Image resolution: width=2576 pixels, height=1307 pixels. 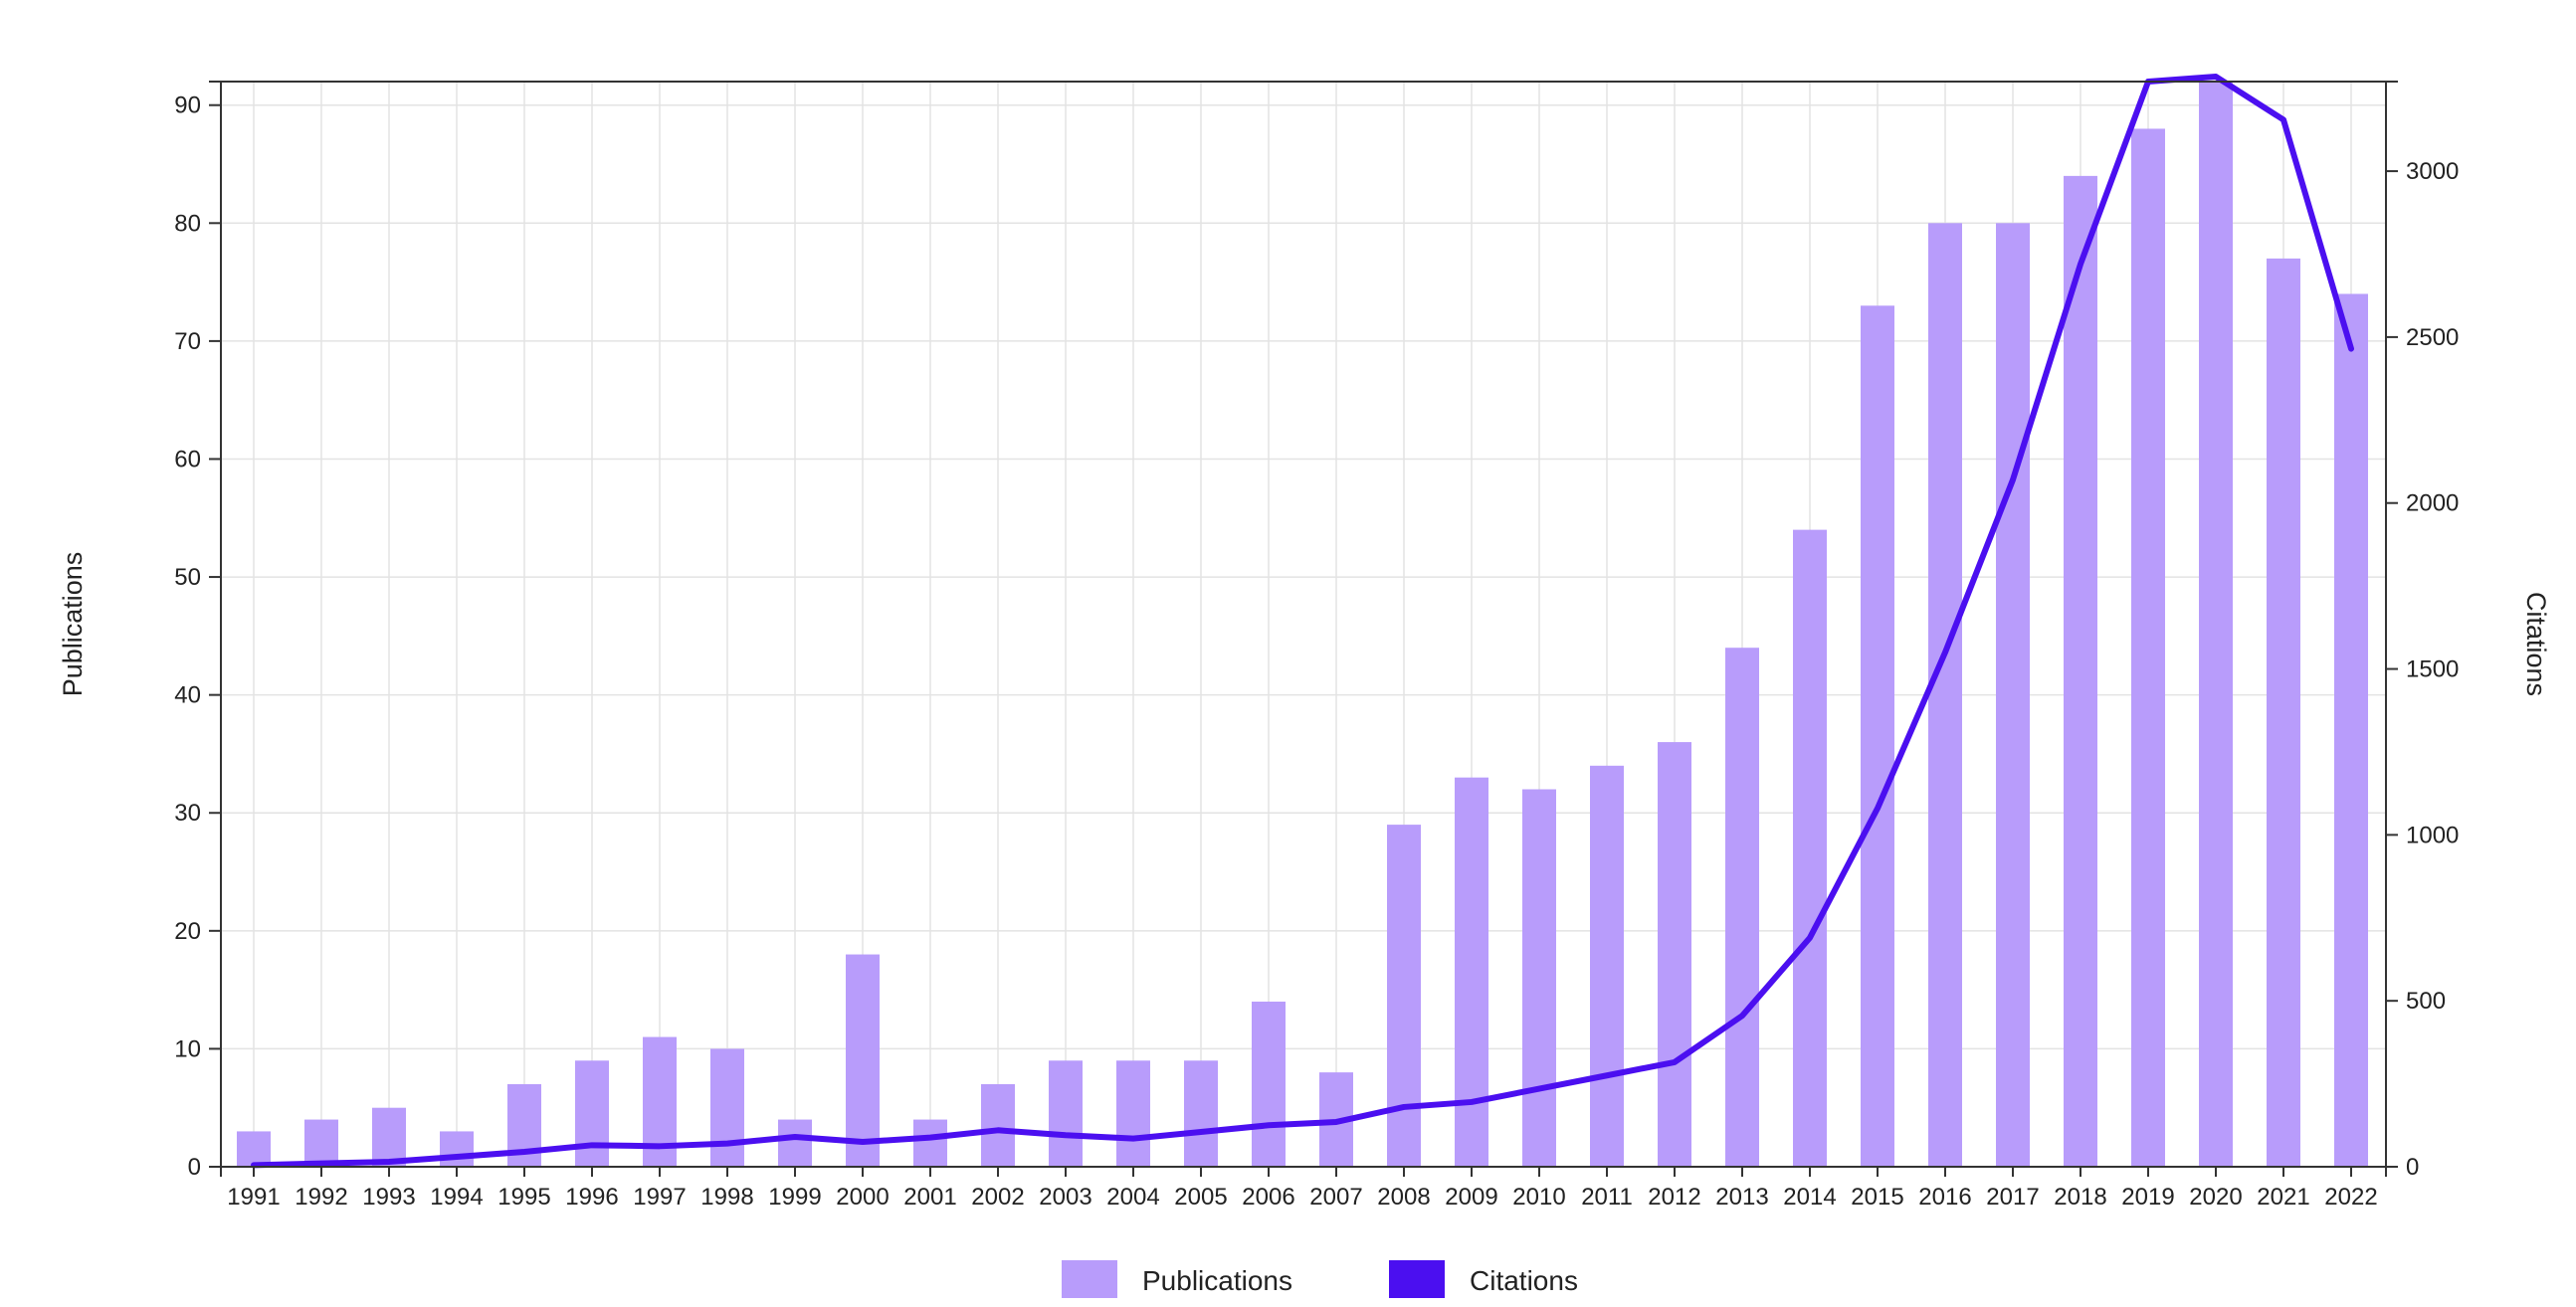 What do you see at coordinates (1404, 996) in the screenshot?
I see `bar-publications-2008` at bounding box center [1404, 996].